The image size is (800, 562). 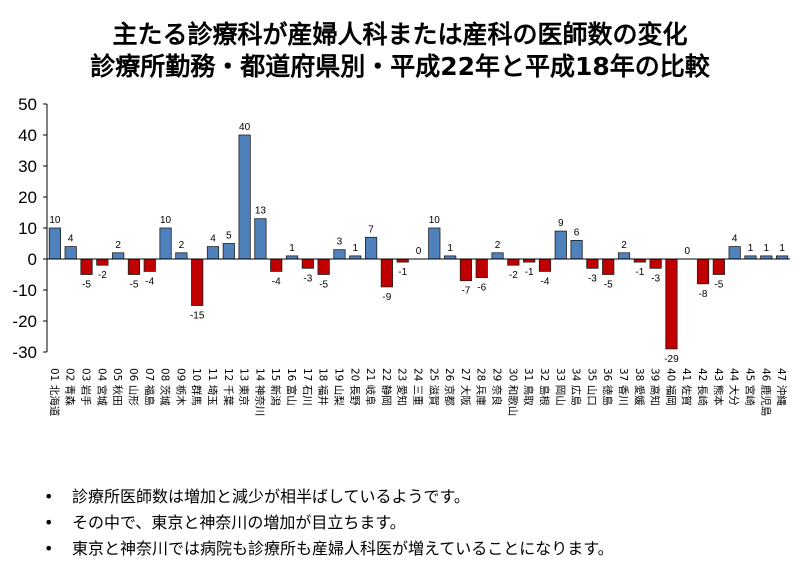 I want to click on bullet-item: その中で、東京と神奈川の増加が目立ちます。, so click(x=326, y=523).